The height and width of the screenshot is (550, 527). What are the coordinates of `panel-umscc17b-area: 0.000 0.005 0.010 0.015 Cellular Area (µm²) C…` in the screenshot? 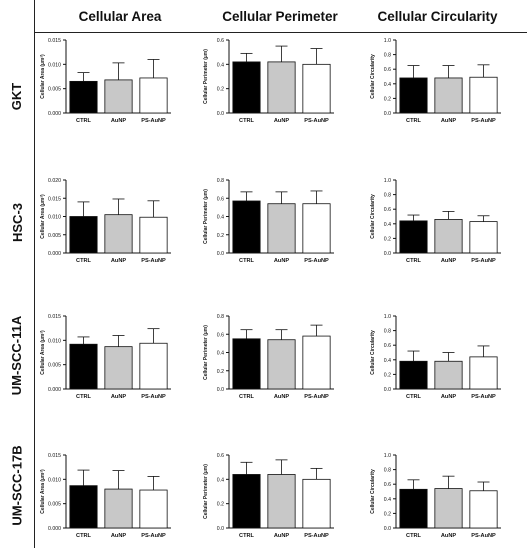 It's located at (105, 496).